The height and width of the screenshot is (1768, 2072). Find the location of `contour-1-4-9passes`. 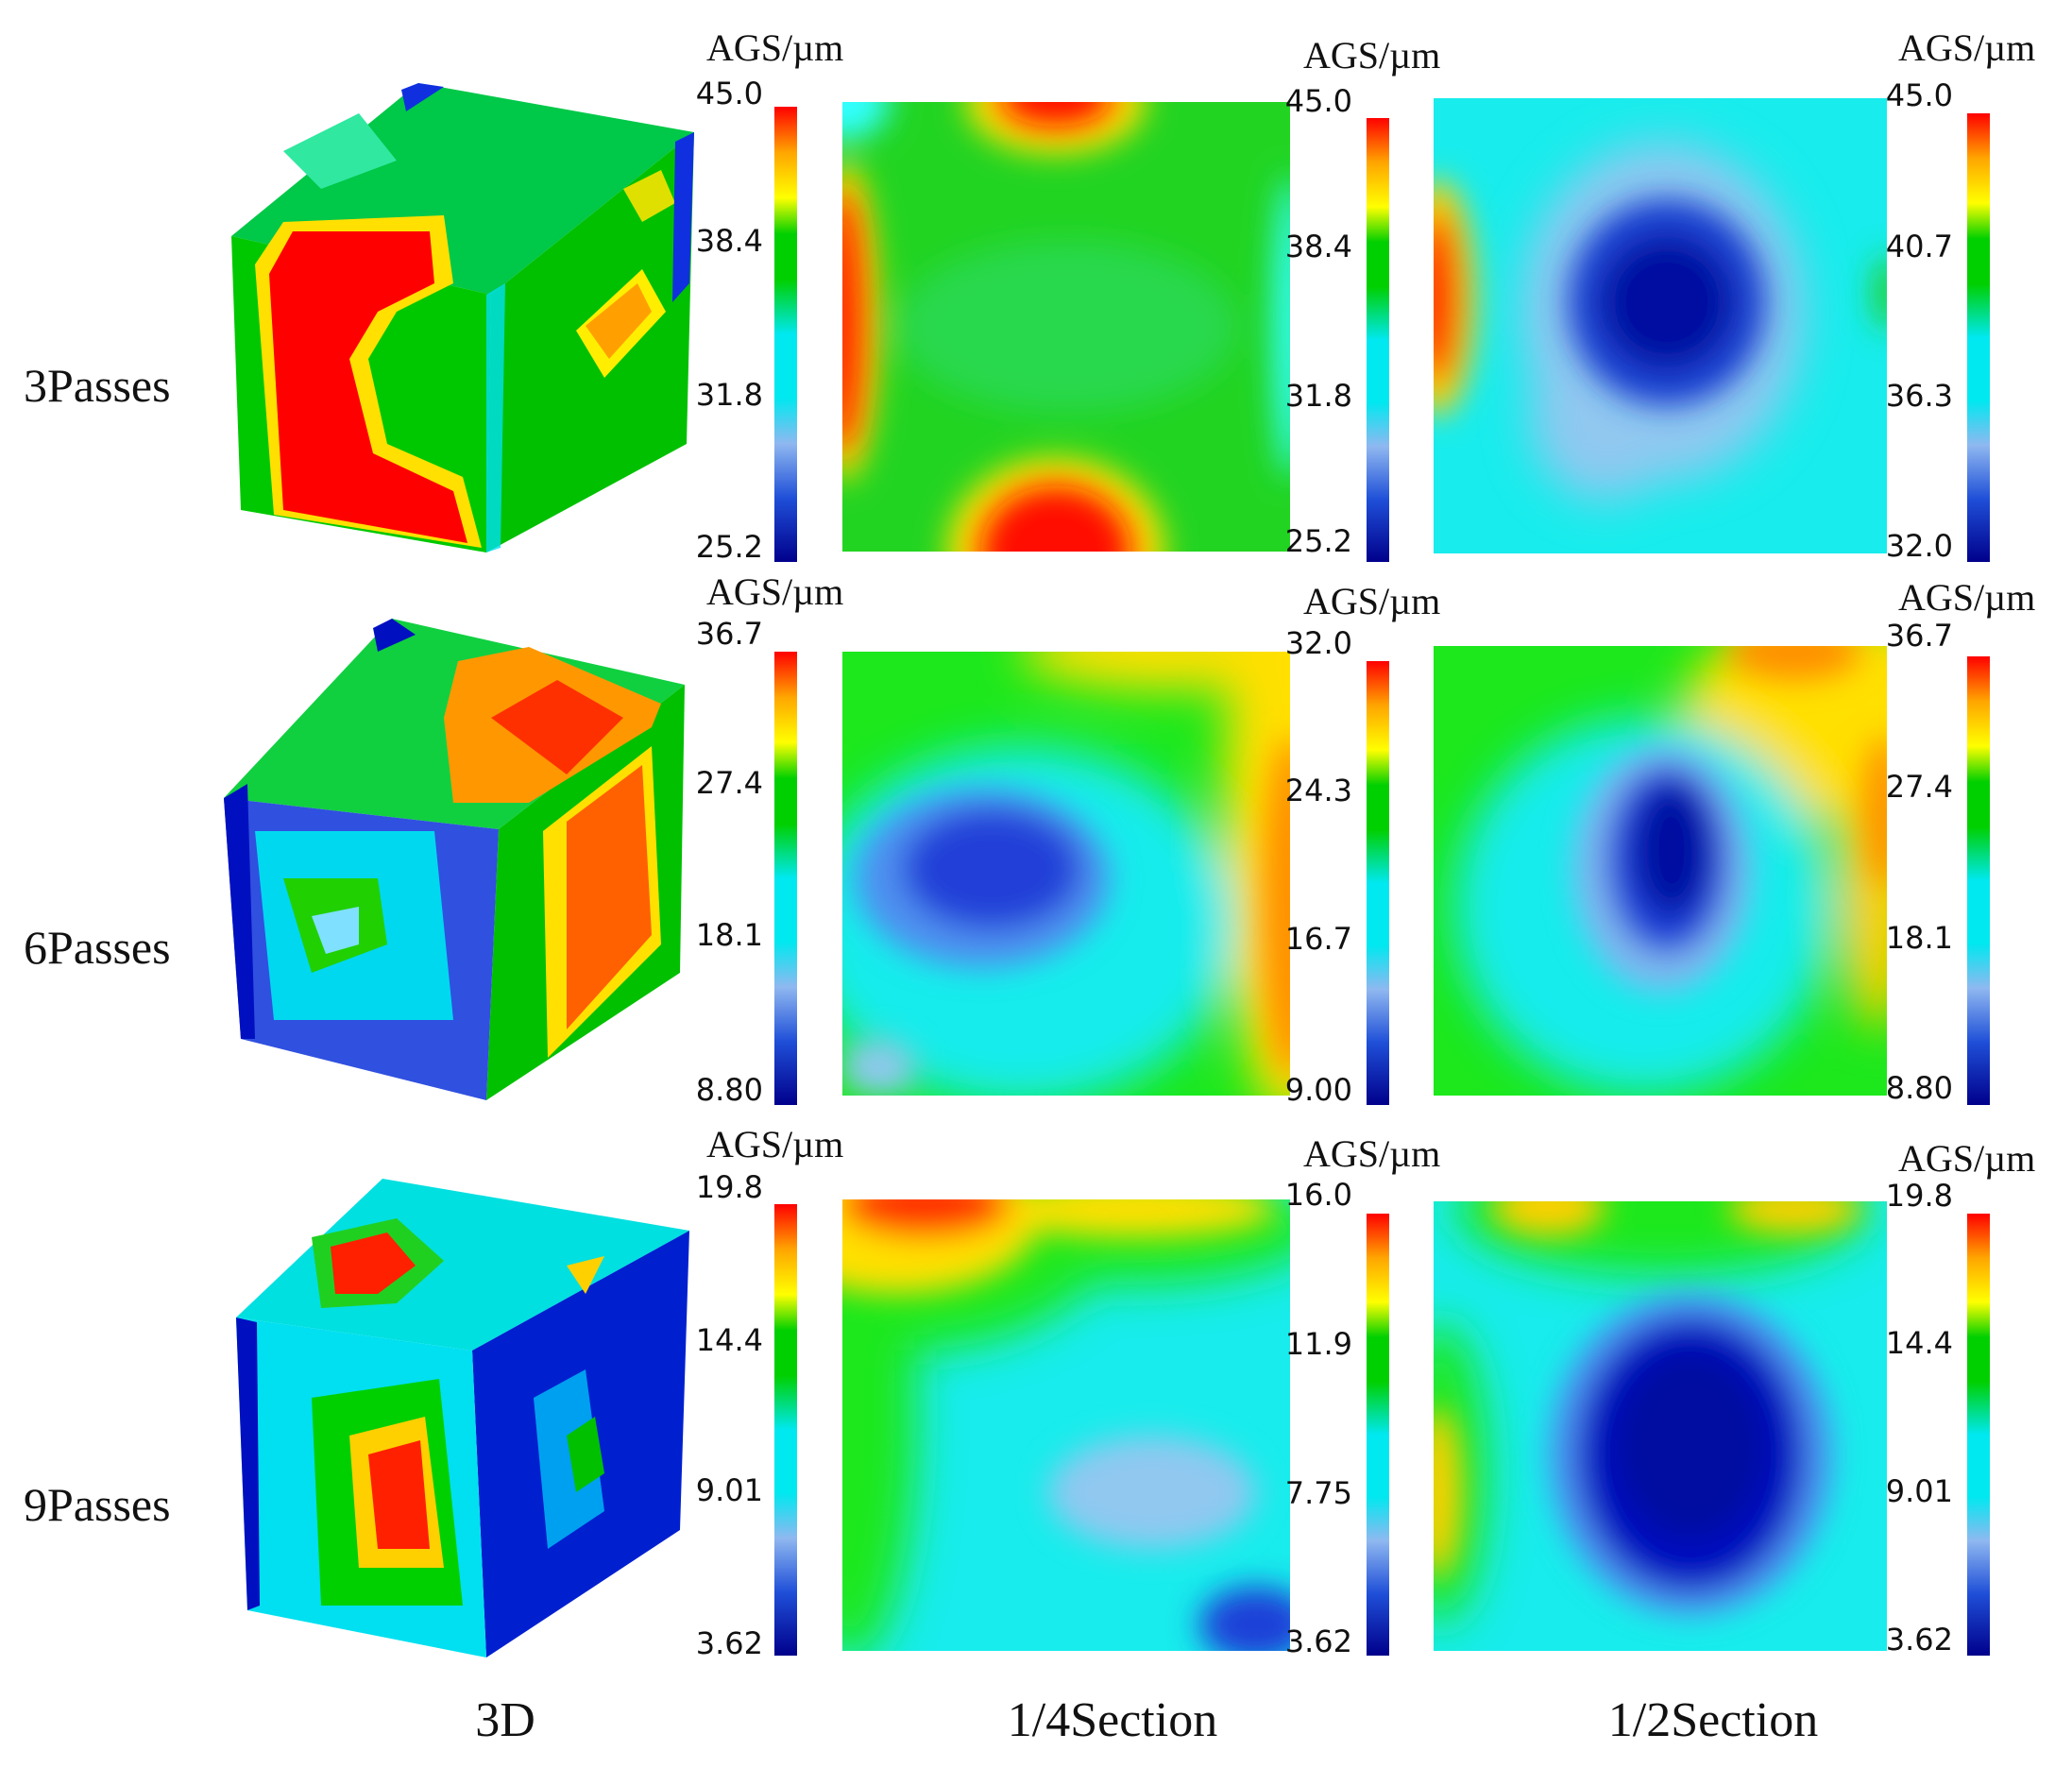

contour-1-4-9passes is located at coordinates (1066, 1425).